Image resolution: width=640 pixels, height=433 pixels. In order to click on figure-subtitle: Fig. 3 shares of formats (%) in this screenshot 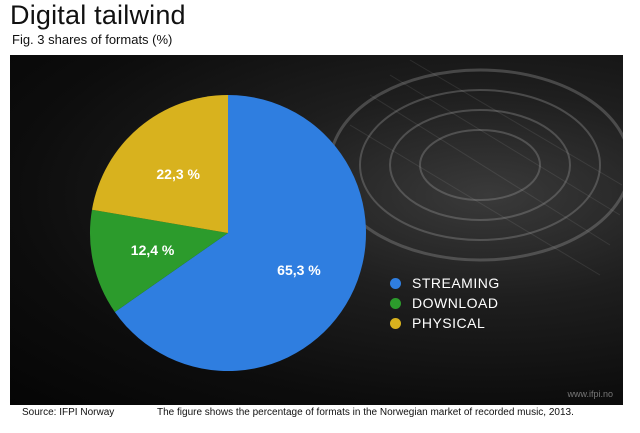, I will do `click(92, 39)`.